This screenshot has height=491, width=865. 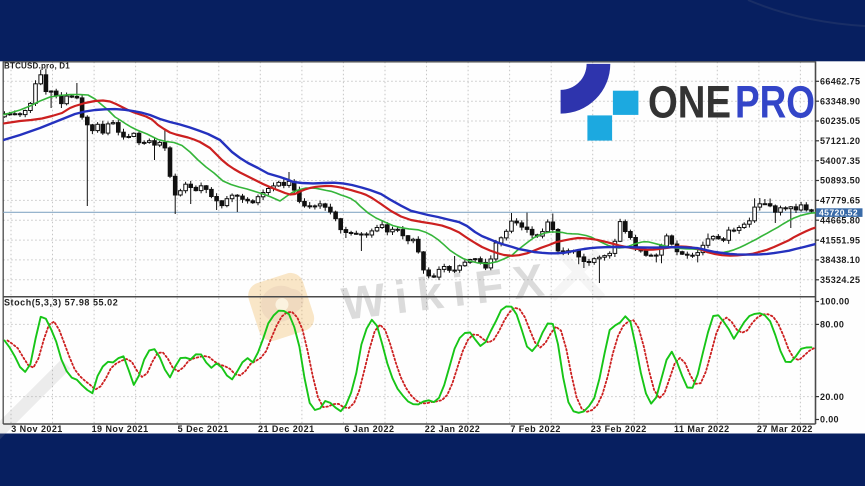 I want to click on svg-text: 27 Mar 2022, so click(x=785, y=429).